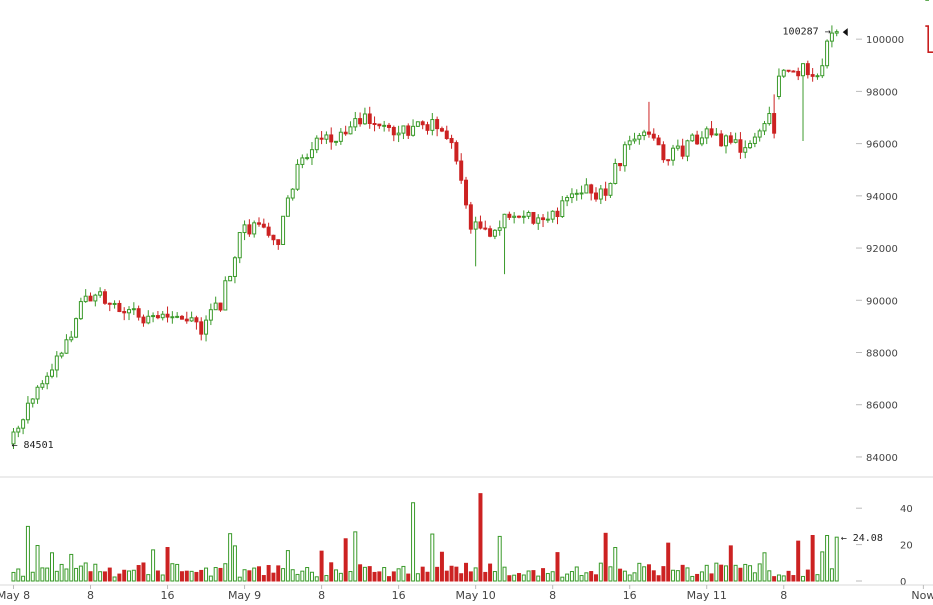 The image size is (933, 605). I want to click on time-tick-label: May 11, so click(707, 595).